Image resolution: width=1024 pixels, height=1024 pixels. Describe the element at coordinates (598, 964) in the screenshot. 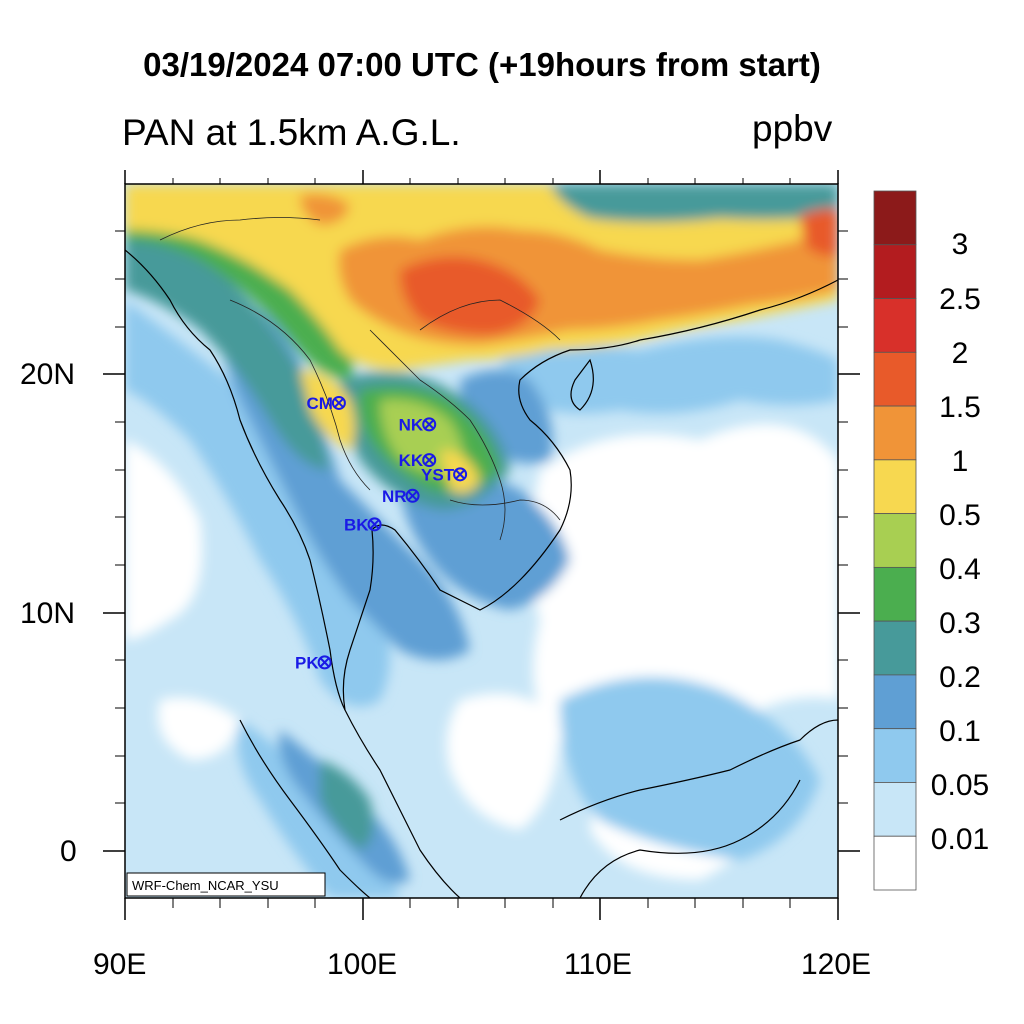

I see `x-tick-110E: 110E` at that location.